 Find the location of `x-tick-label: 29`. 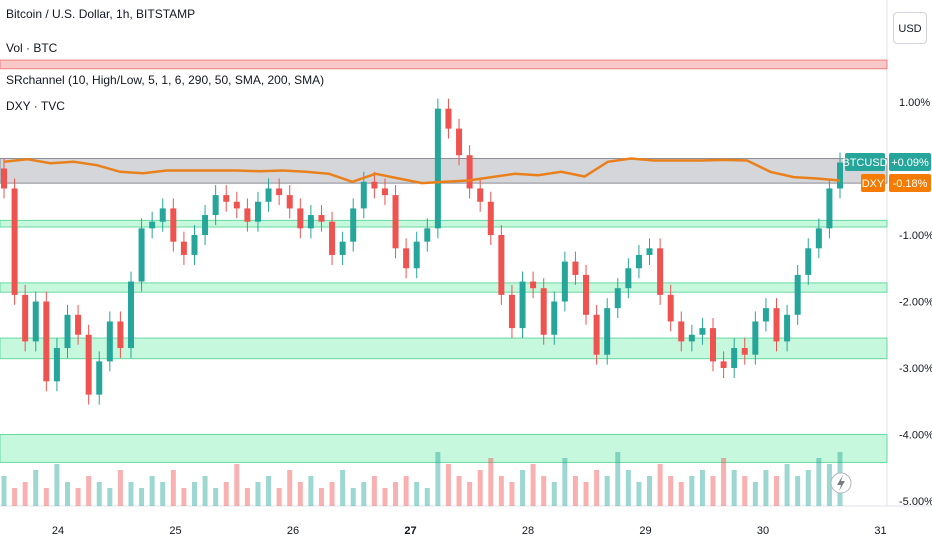

x-tick-label: 29 is located at coordinates (645, 531).